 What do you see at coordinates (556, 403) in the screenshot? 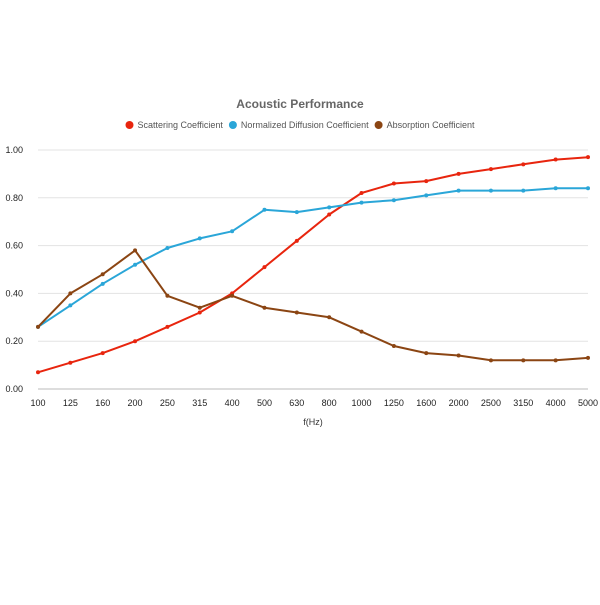
I see `x-tick-label: 4000` at bounding box center [556, 403].